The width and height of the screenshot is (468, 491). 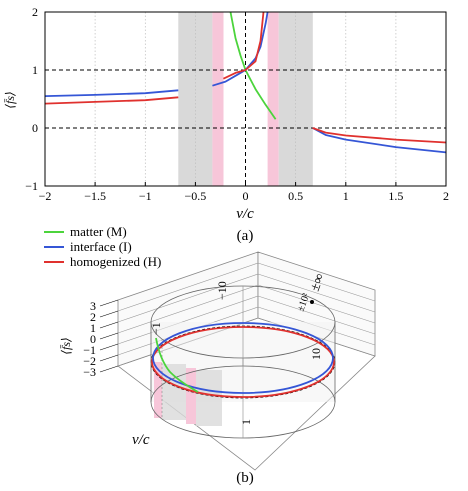 I want to click on panel-a-caption: (a), so click(x=245, y=236).